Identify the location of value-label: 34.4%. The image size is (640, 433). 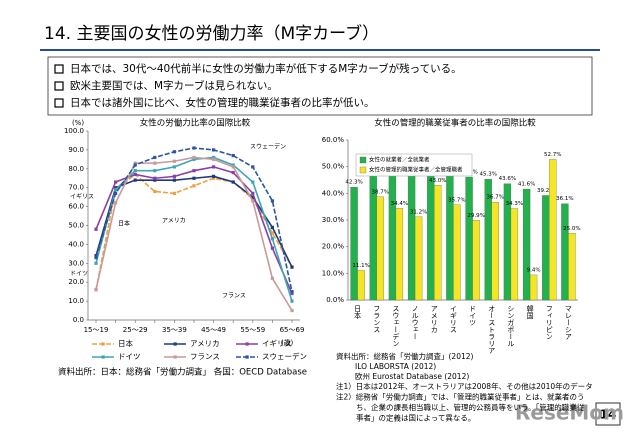
(399, 204).